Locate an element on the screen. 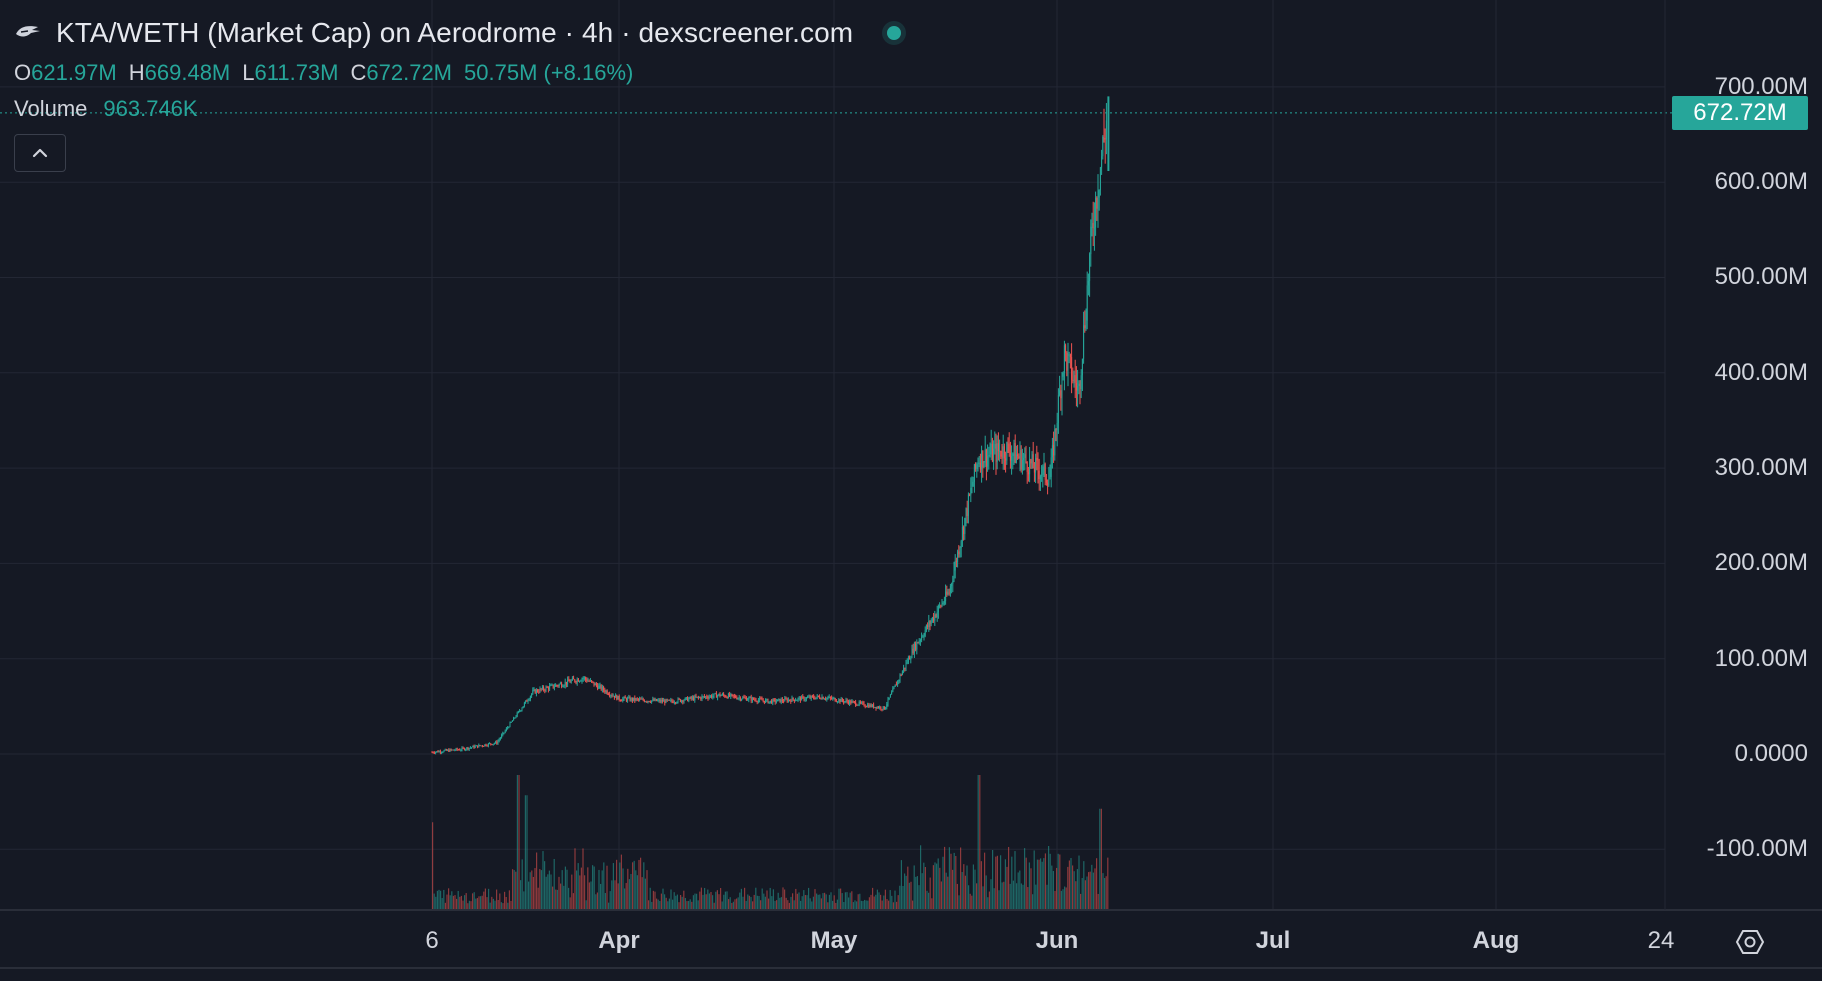 The image size is (1822, 981). close-key: C is located at coordinates (358, 72).